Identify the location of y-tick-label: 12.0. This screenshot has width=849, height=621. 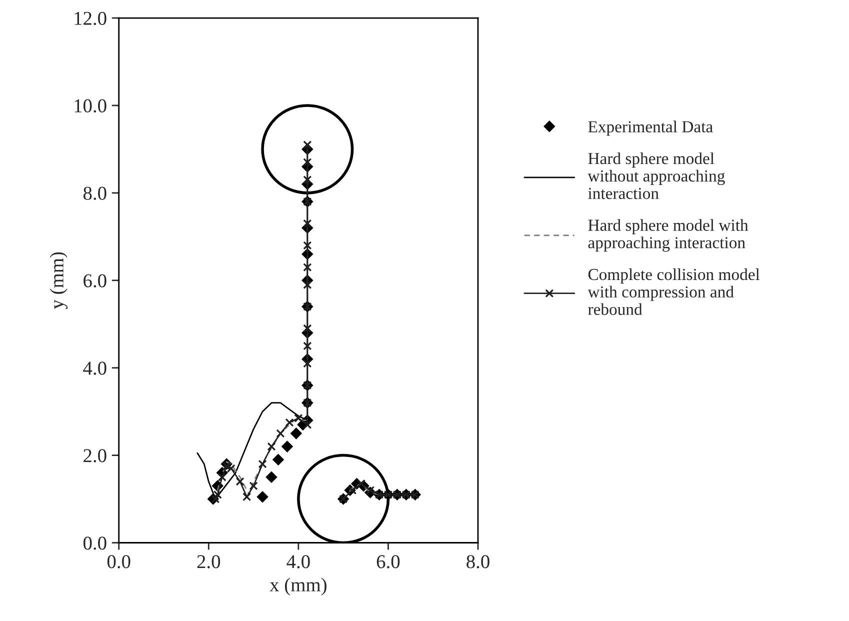
(90, 19).